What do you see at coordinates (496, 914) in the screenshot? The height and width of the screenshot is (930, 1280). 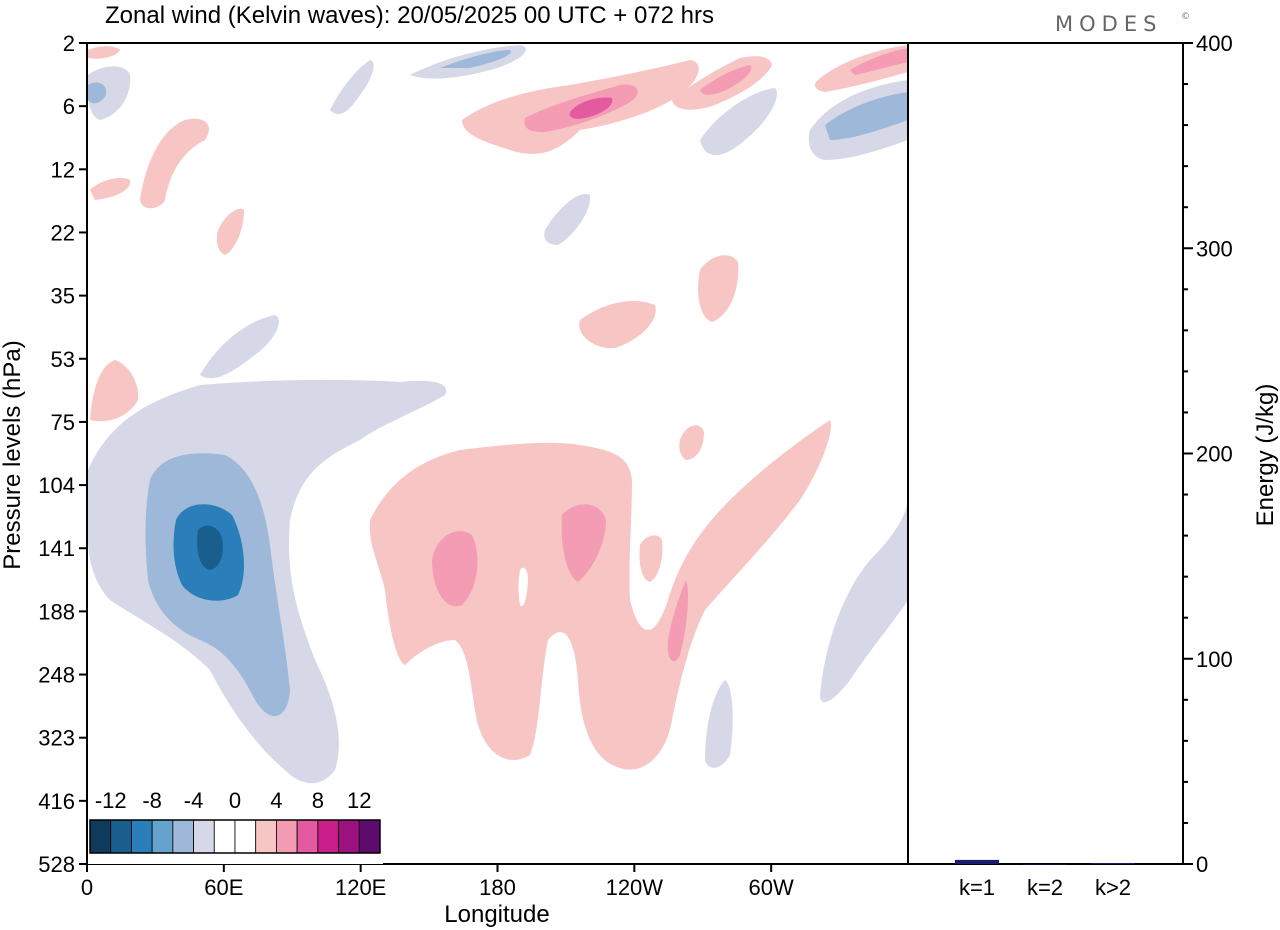 I see `x-axis-label: Longitude` at bounding box center [496, 914].